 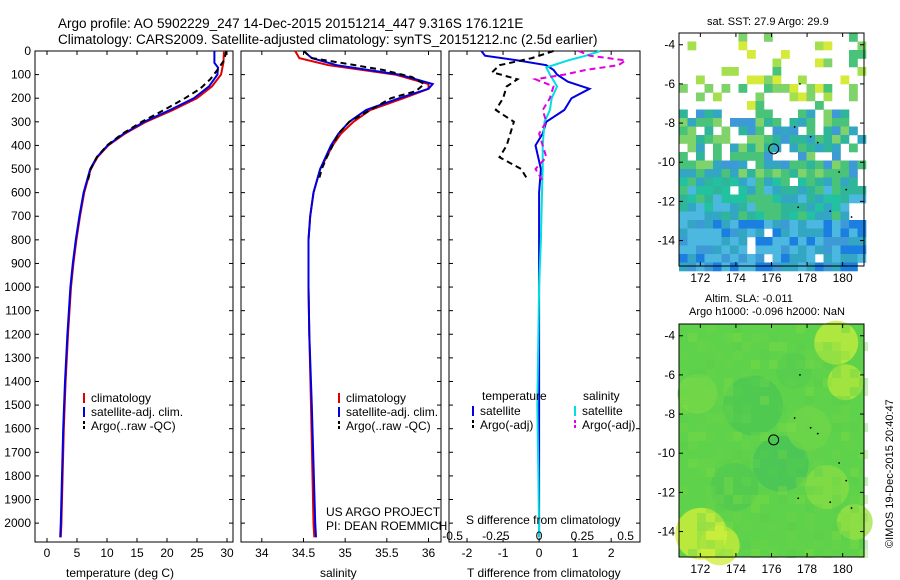 I want to click on y-tick-label: 500, so click(x=21, y=169).